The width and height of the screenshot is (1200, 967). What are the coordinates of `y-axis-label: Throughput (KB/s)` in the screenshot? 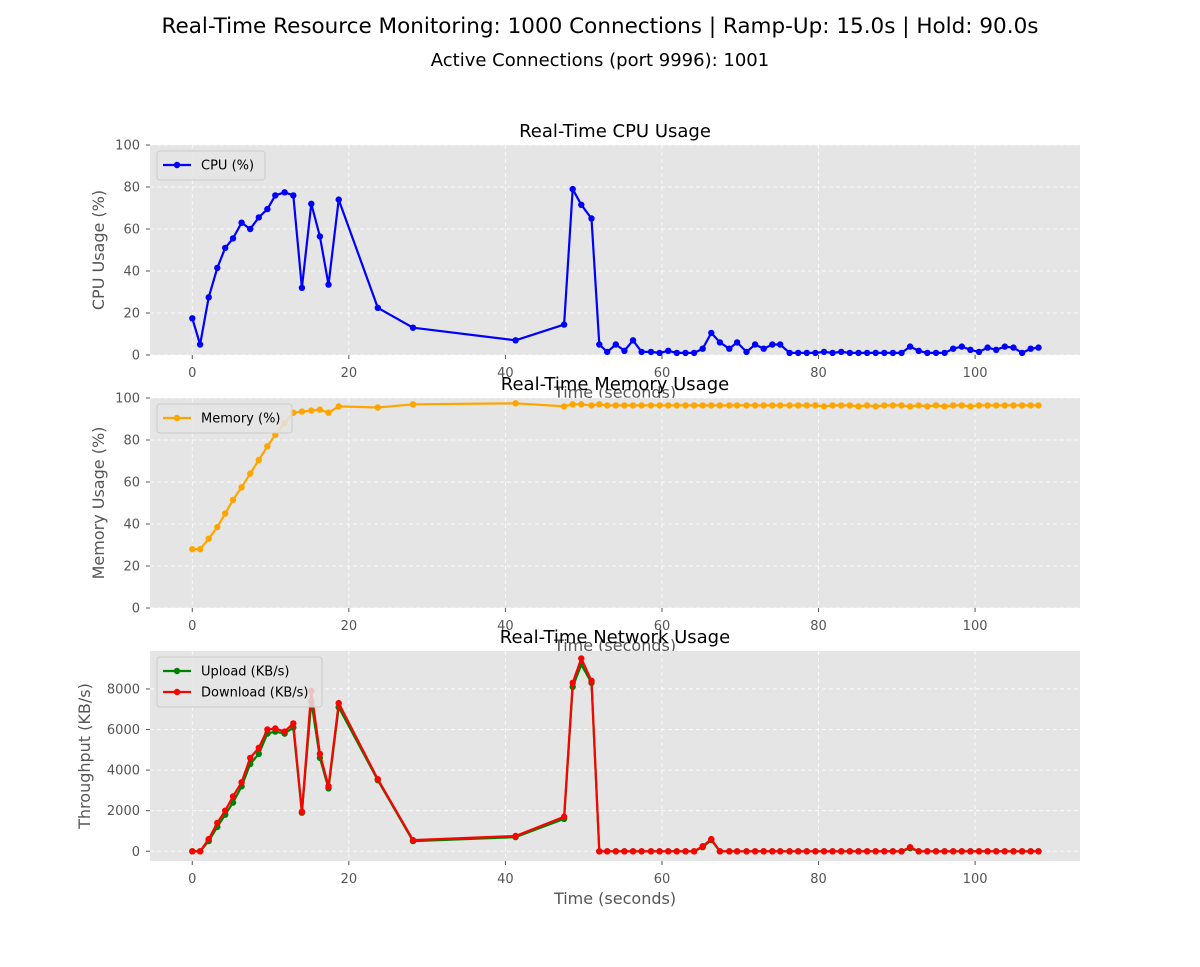 It's located at (84, 756).